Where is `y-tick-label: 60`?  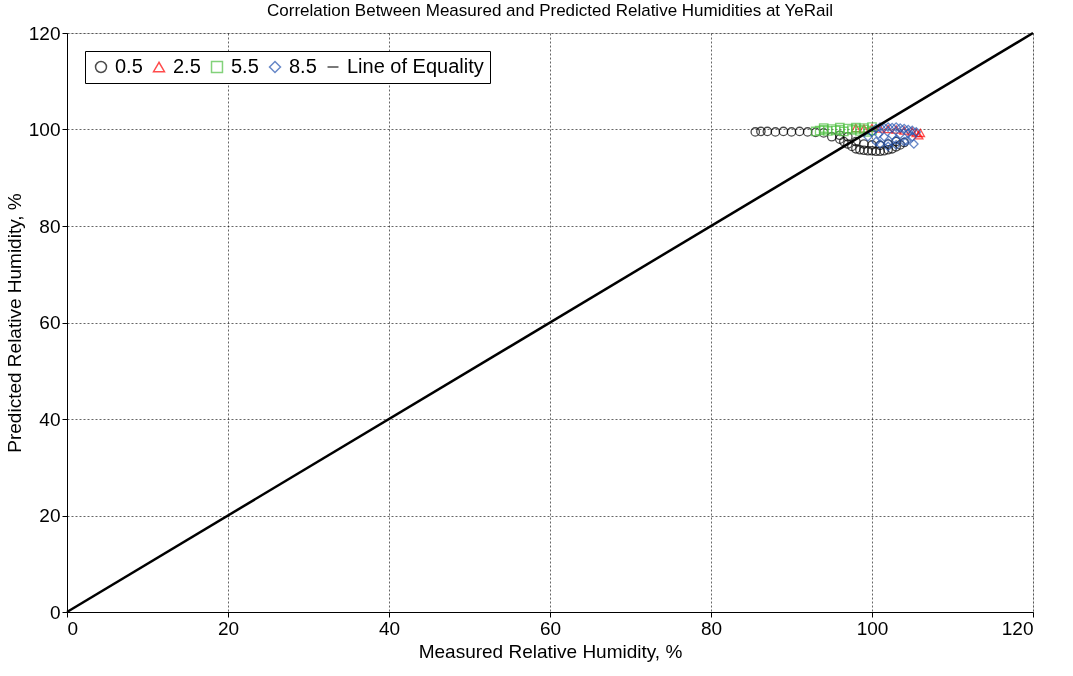
y-tick-label: 60 is located at coordinates (50, 322).